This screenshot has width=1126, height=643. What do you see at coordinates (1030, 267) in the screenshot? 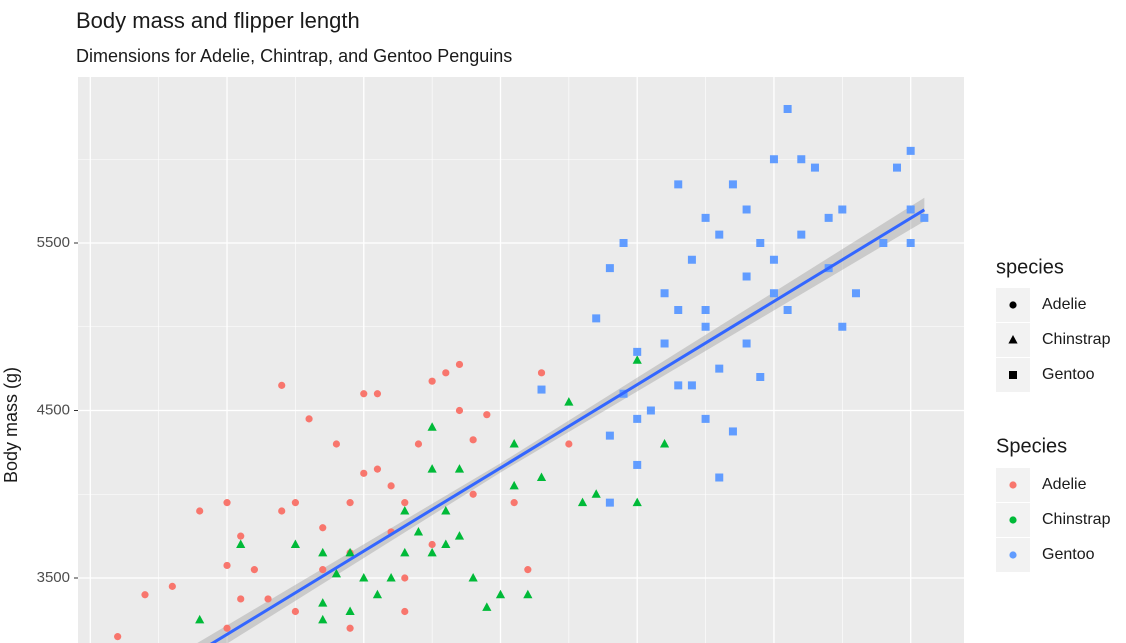
I see `legend-title: species` at bounding box center [1030, 267].